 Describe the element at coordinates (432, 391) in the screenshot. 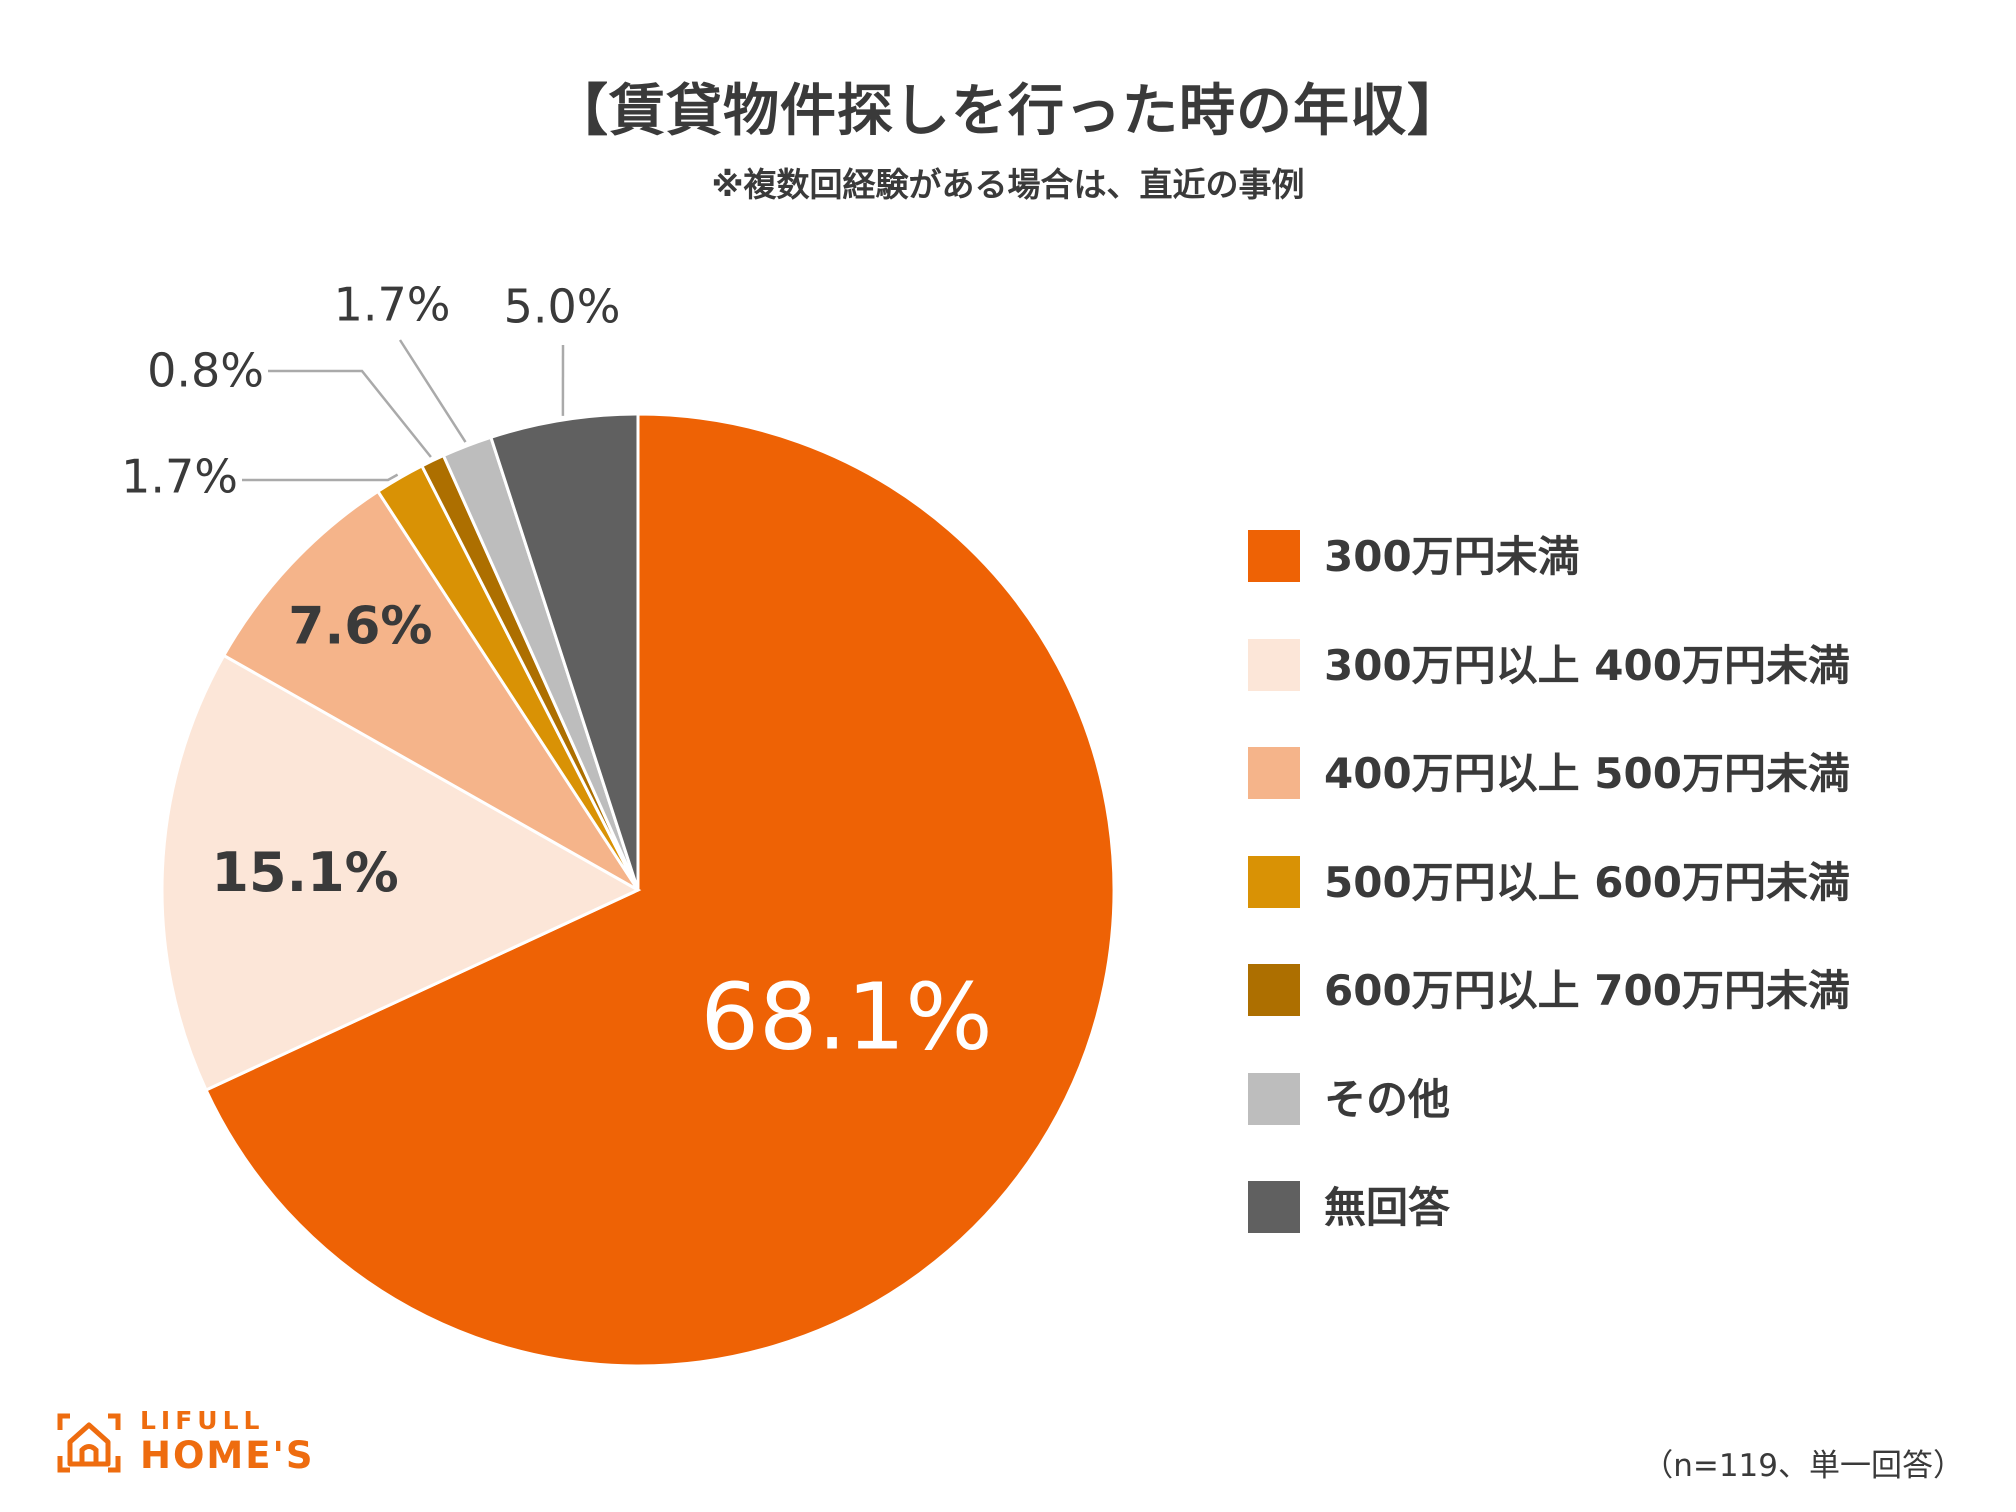

I see `leader-line-その他` at that location.